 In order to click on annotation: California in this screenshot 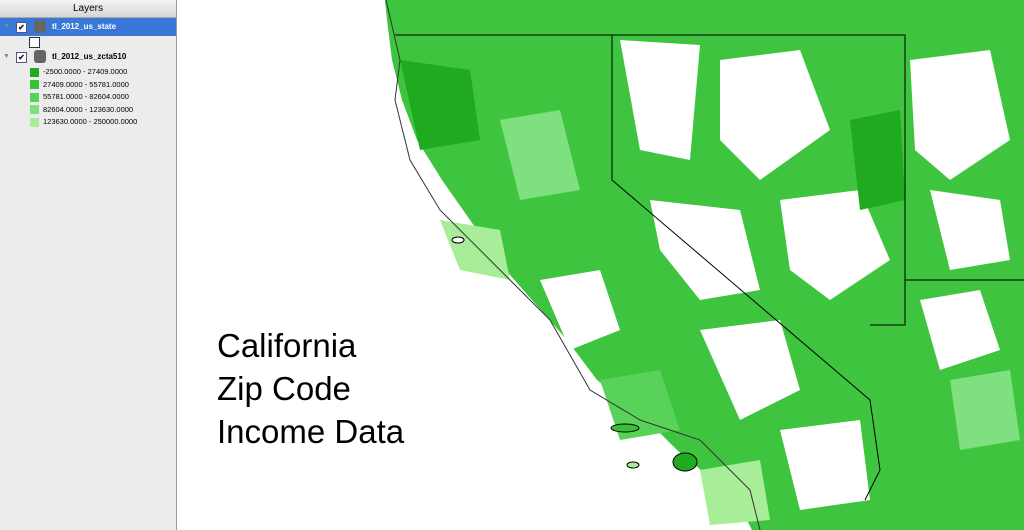, I will do `click(287, 345)`.